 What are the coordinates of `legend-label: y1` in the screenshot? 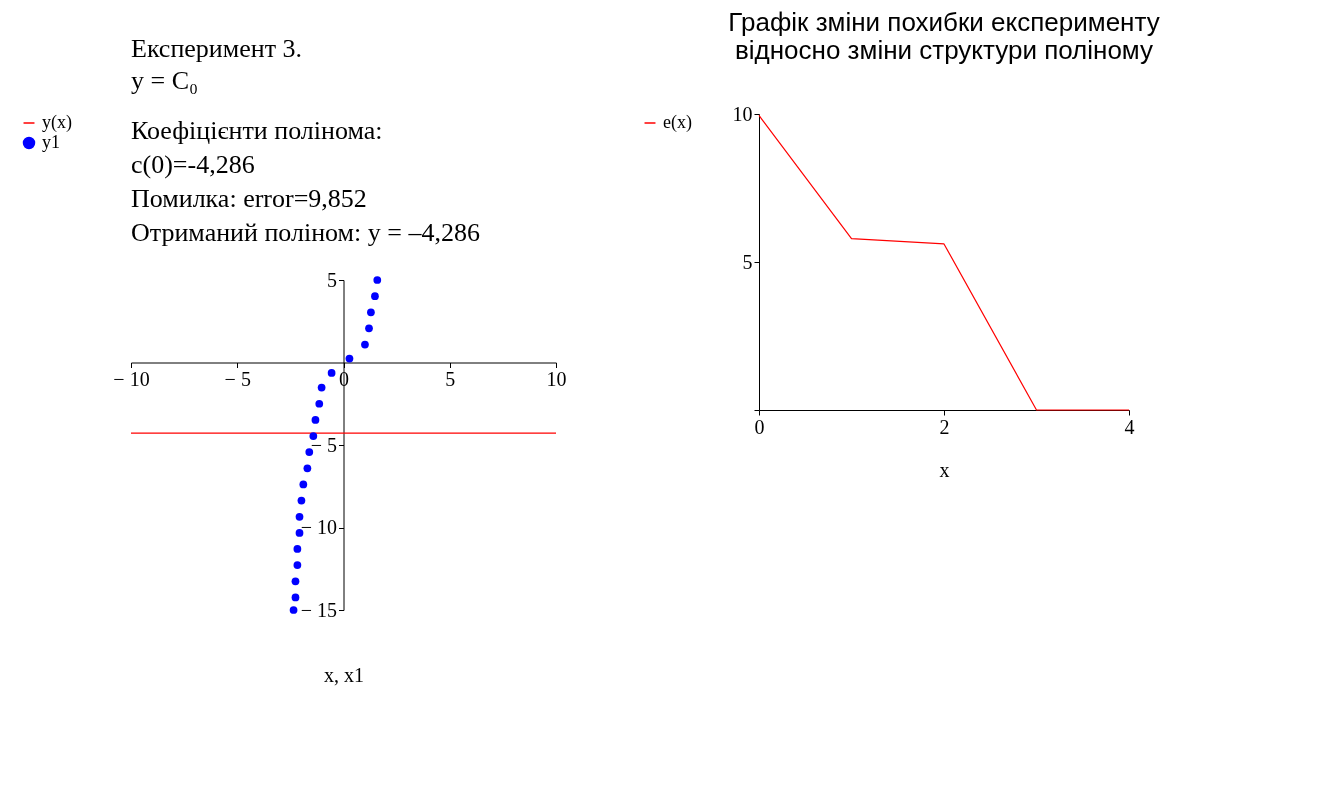 It's located at (51, 142).